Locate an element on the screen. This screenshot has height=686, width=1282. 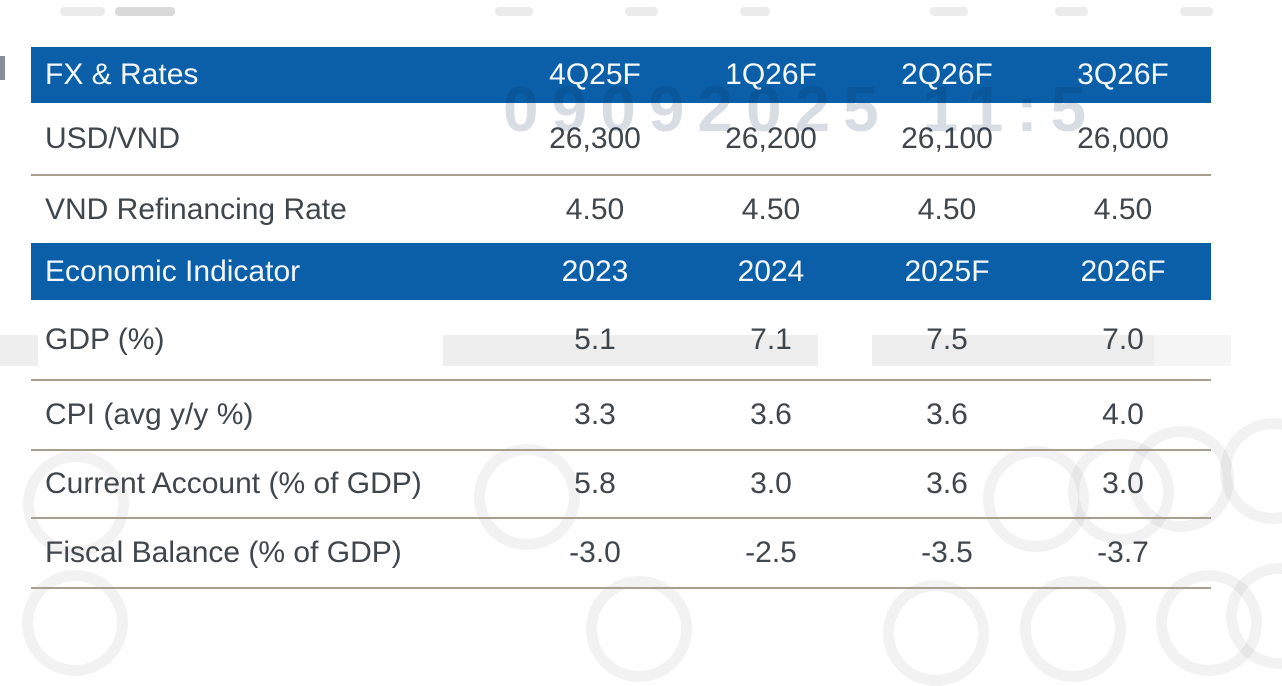
table-row-cpi: CPI (avg y/y %) 3.3 3.6 3.6 4.0 is located at coordinates (621, 416).